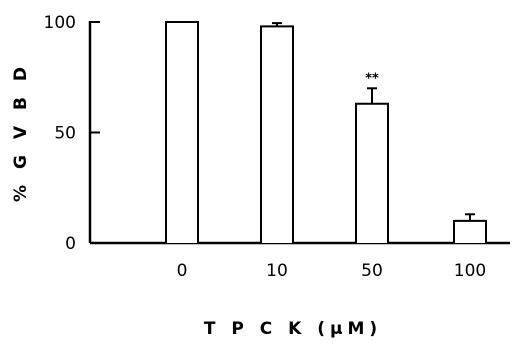 The image size is (516, 344). I want to click on x-tick-label: 50, so click(372, 271).